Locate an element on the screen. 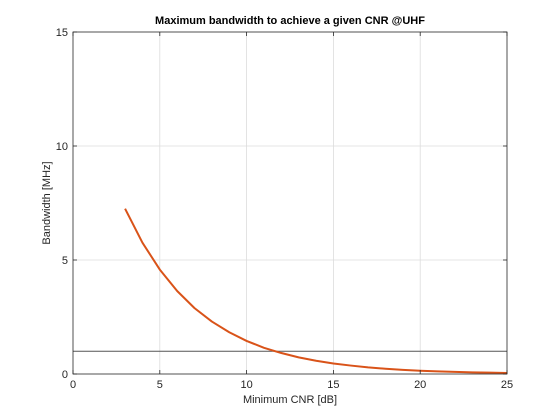 The image size is (560, 420). x-tick-label: 10 is located at coordinates (246, 385).